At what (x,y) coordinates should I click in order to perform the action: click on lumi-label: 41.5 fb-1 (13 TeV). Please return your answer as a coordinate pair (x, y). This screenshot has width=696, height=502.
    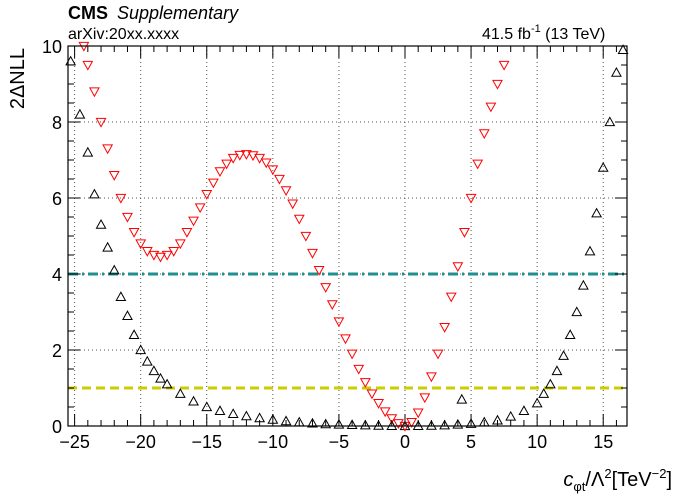
    Looking at the image, I should click on (543, 33).